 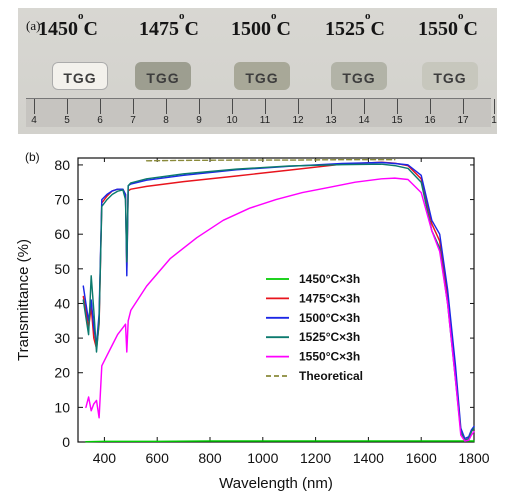 I want to click on temperature-label-1450: 1450oC, so click(x=68, y=25).